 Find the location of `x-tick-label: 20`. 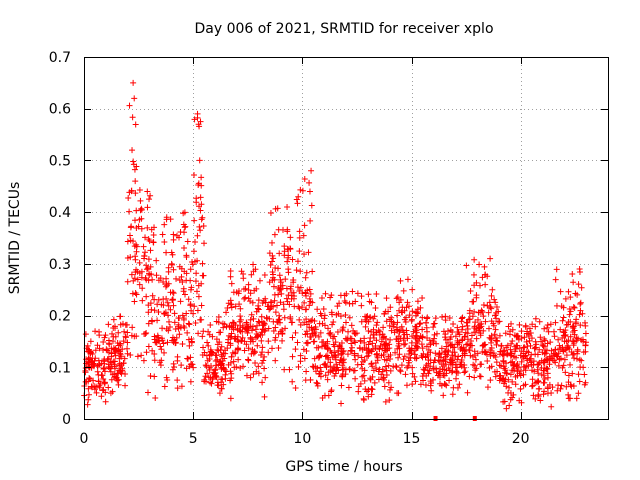

x-tick-label: 20 is located at coordinates (521, 439).